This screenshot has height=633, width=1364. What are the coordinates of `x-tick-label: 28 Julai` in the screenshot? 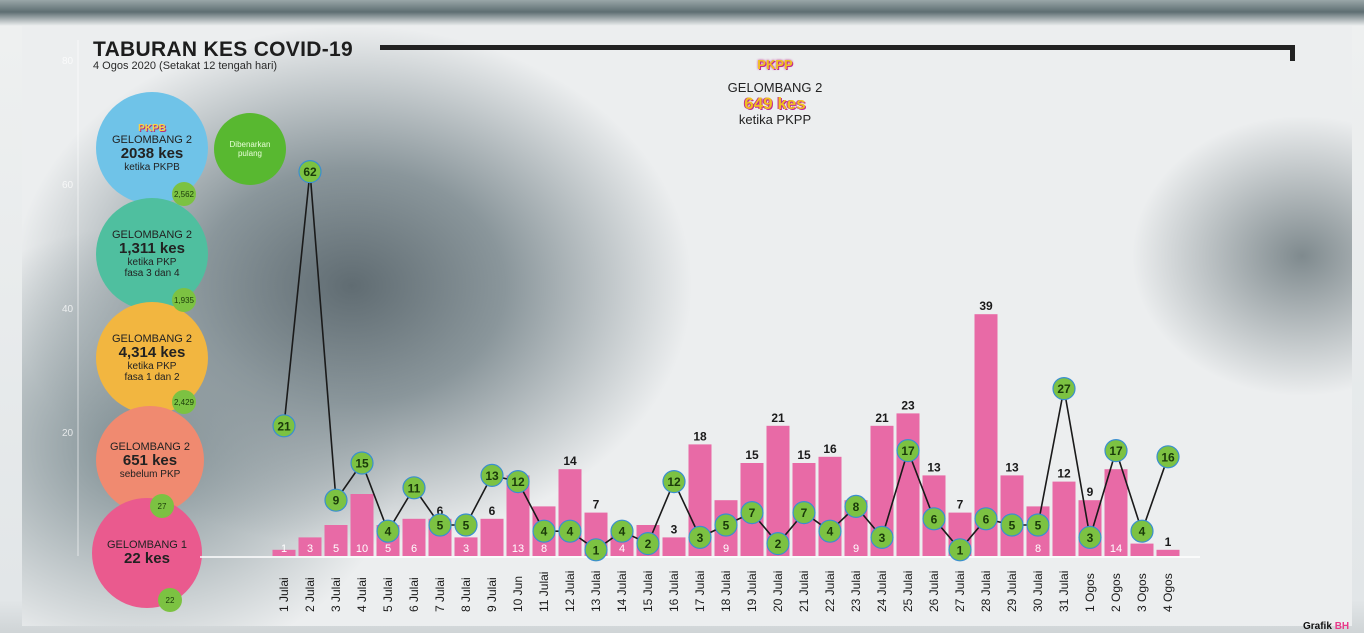 It's located at (986, 591).